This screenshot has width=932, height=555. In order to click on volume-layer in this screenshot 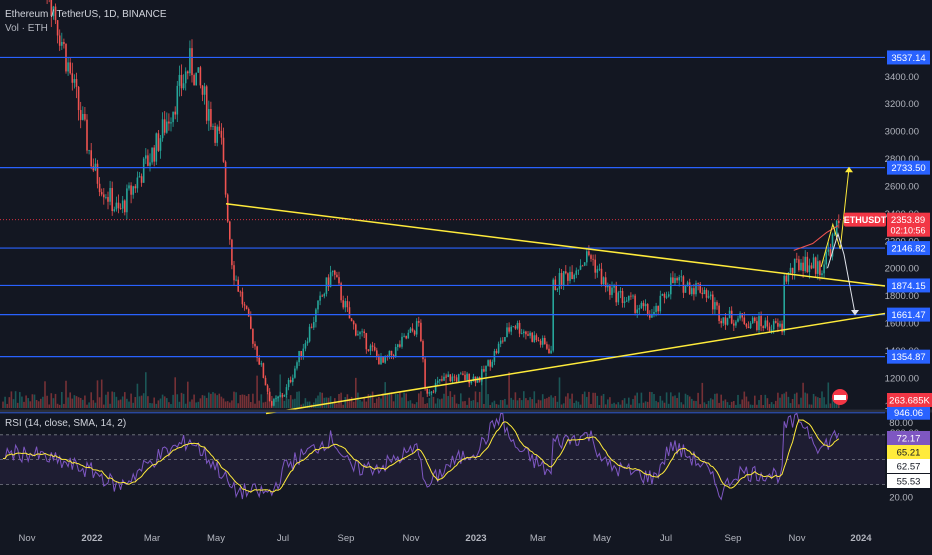, I will do `click(421, 389)`.